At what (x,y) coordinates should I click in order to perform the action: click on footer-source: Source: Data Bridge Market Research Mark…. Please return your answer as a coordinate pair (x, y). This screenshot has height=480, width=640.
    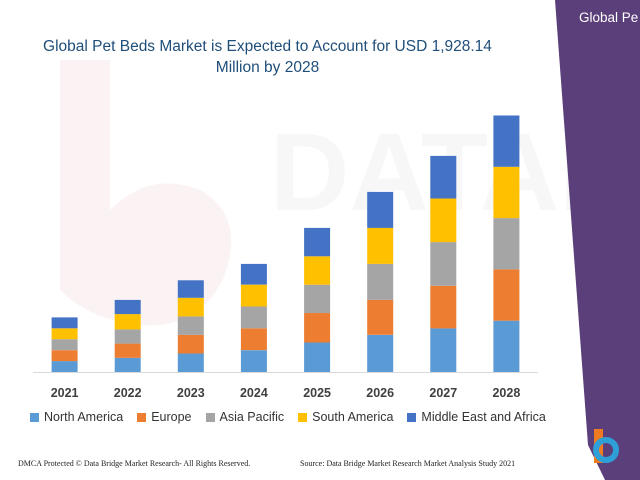
    Looking at the image, I should click on (408, 463).